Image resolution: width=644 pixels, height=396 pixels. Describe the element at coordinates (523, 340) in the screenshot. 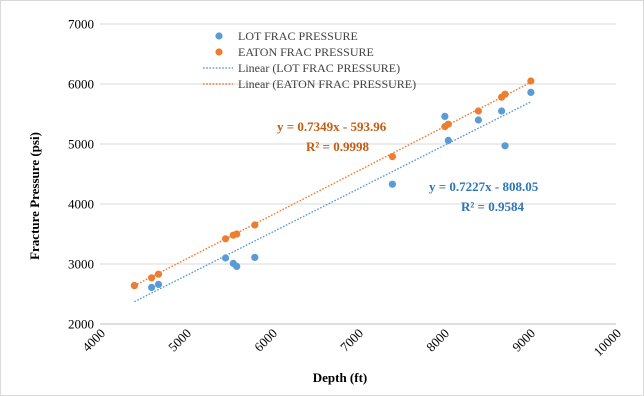

I see `x-tick-label: 9000` at that location.